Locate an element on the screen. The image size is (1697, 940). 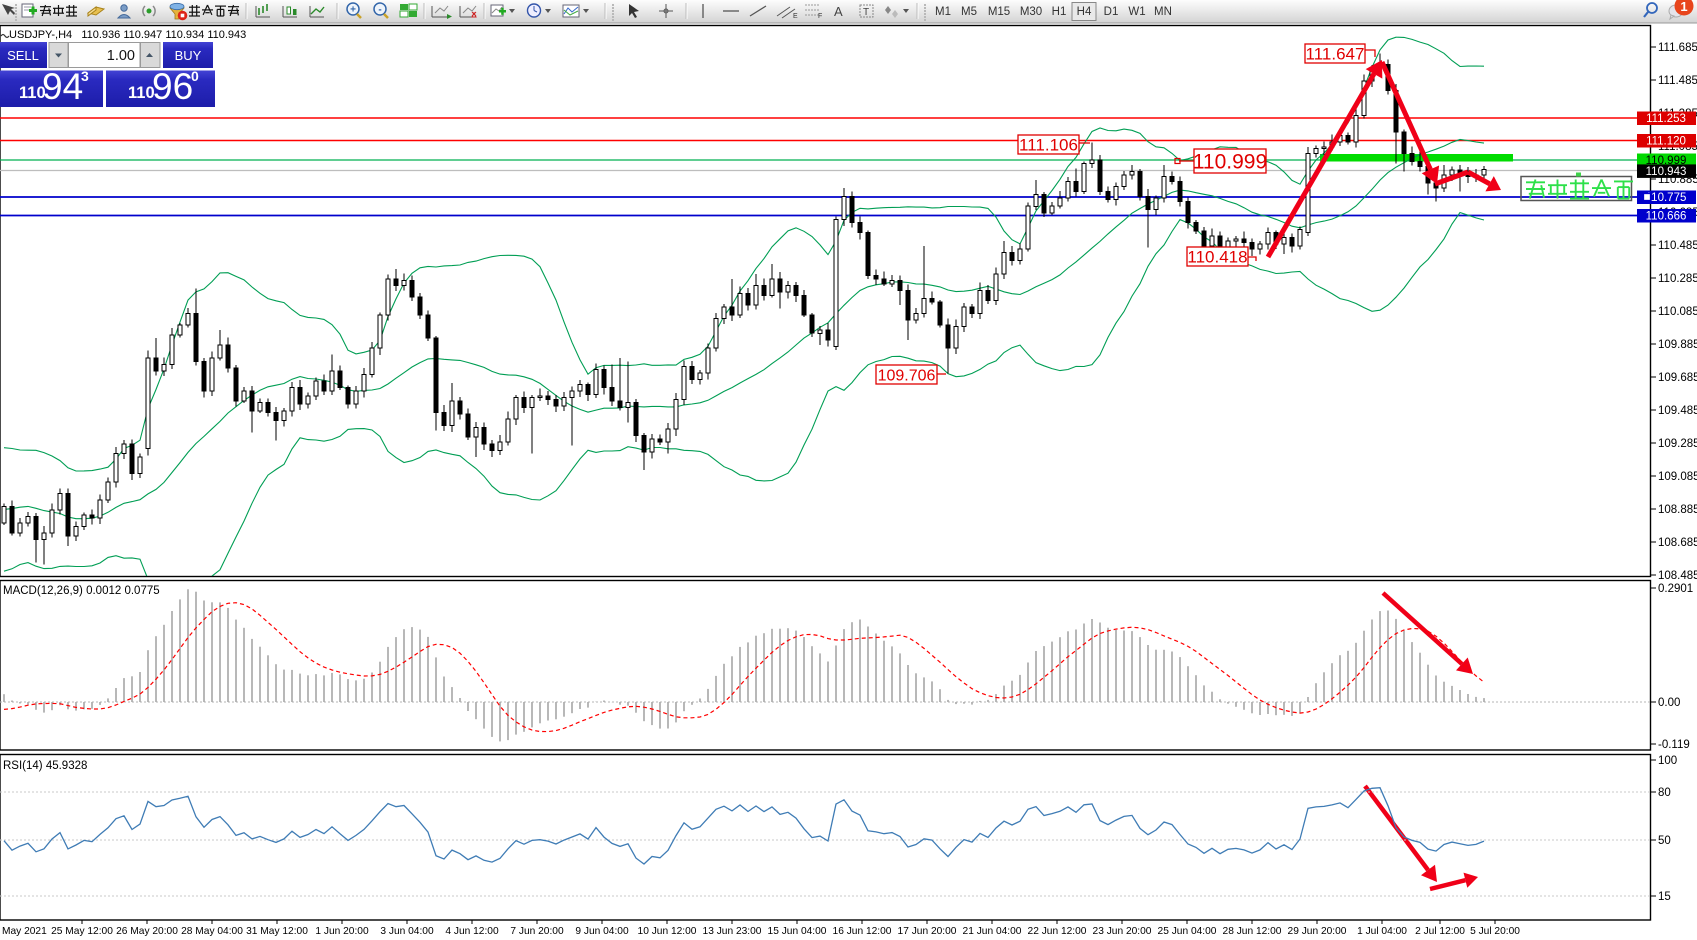
svg-text: 96 is located at coordinates (172, 86).